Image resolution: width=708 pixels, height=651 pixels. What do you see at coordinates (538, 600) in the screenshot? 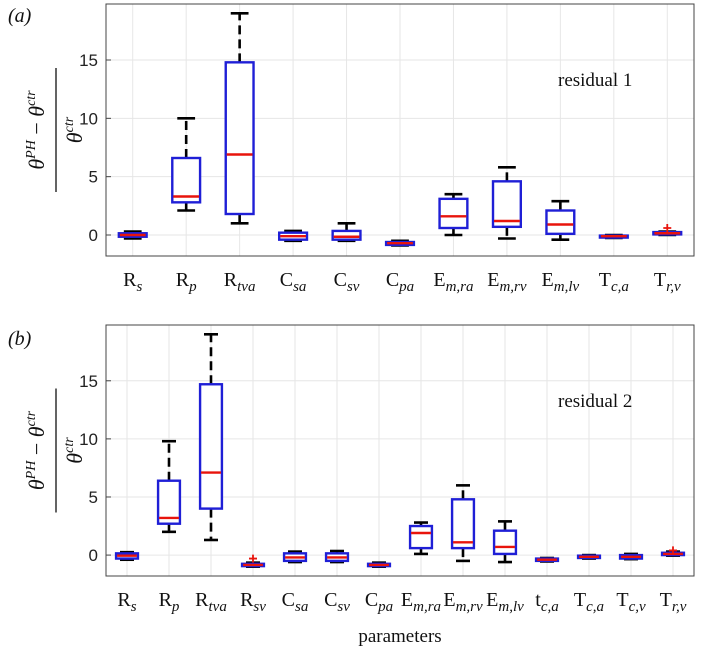
I see `x-tick-label-base: t` at bounding box center [538, 600].